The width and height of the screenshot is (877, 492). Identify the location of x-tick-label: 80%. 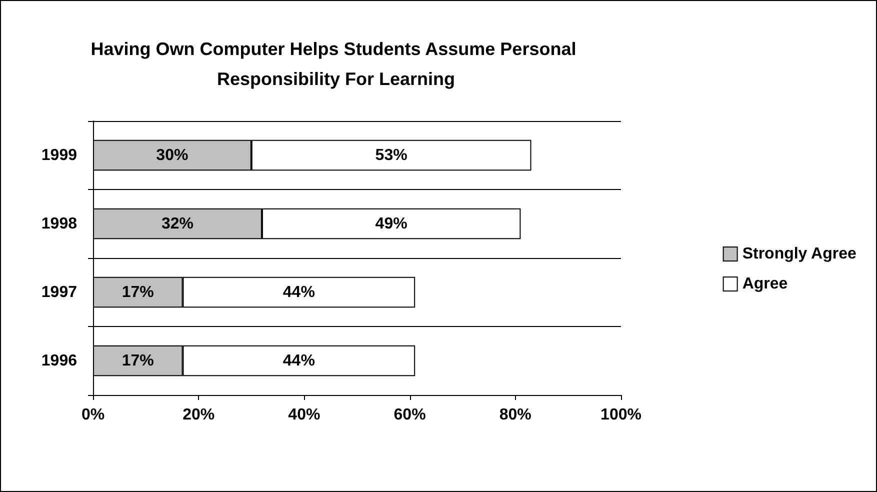
(515, 415).